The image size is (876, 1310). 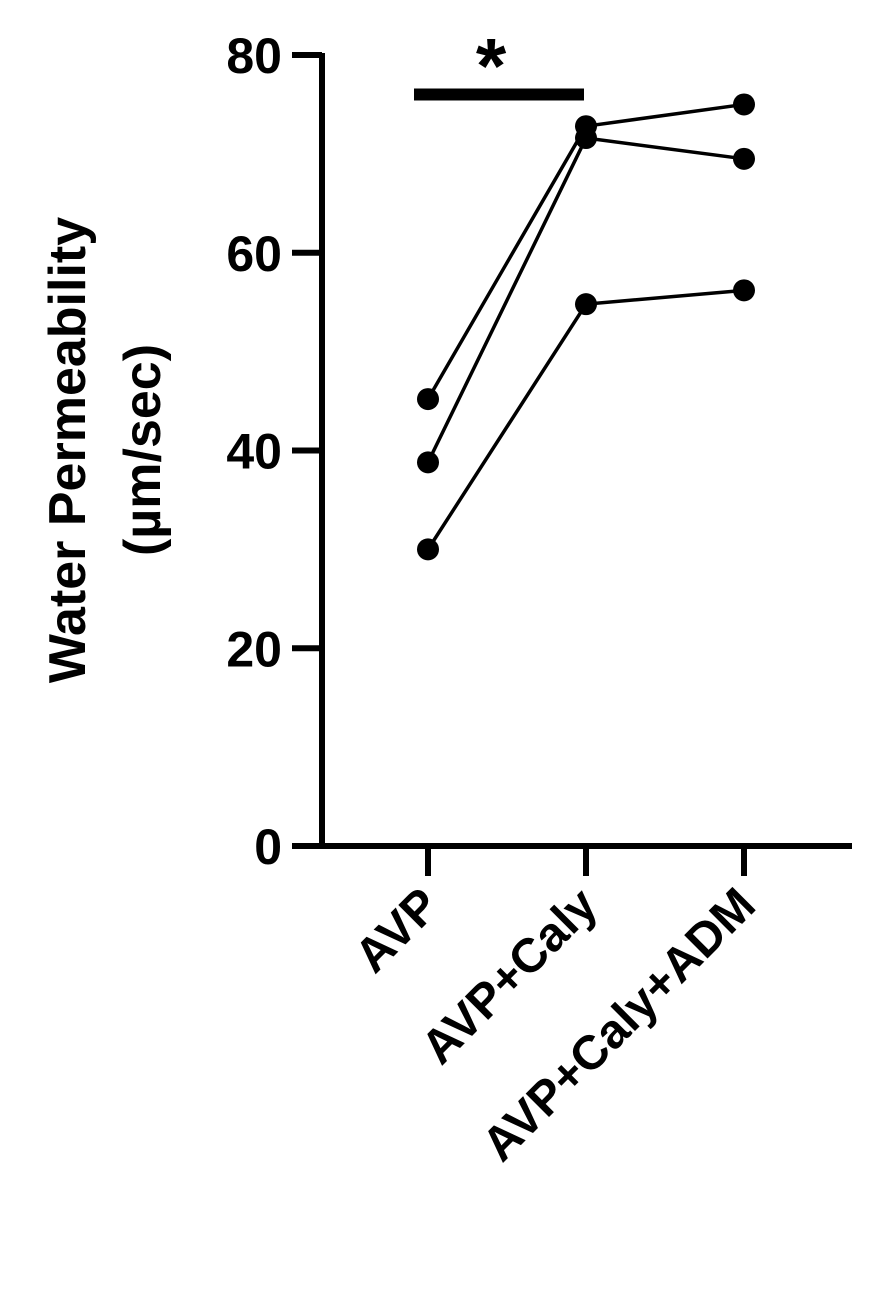 What do you see at coordinates (397, 930) in the screenshot?
I see `x-tick-label: AVP` at bounding box center [397, 930].